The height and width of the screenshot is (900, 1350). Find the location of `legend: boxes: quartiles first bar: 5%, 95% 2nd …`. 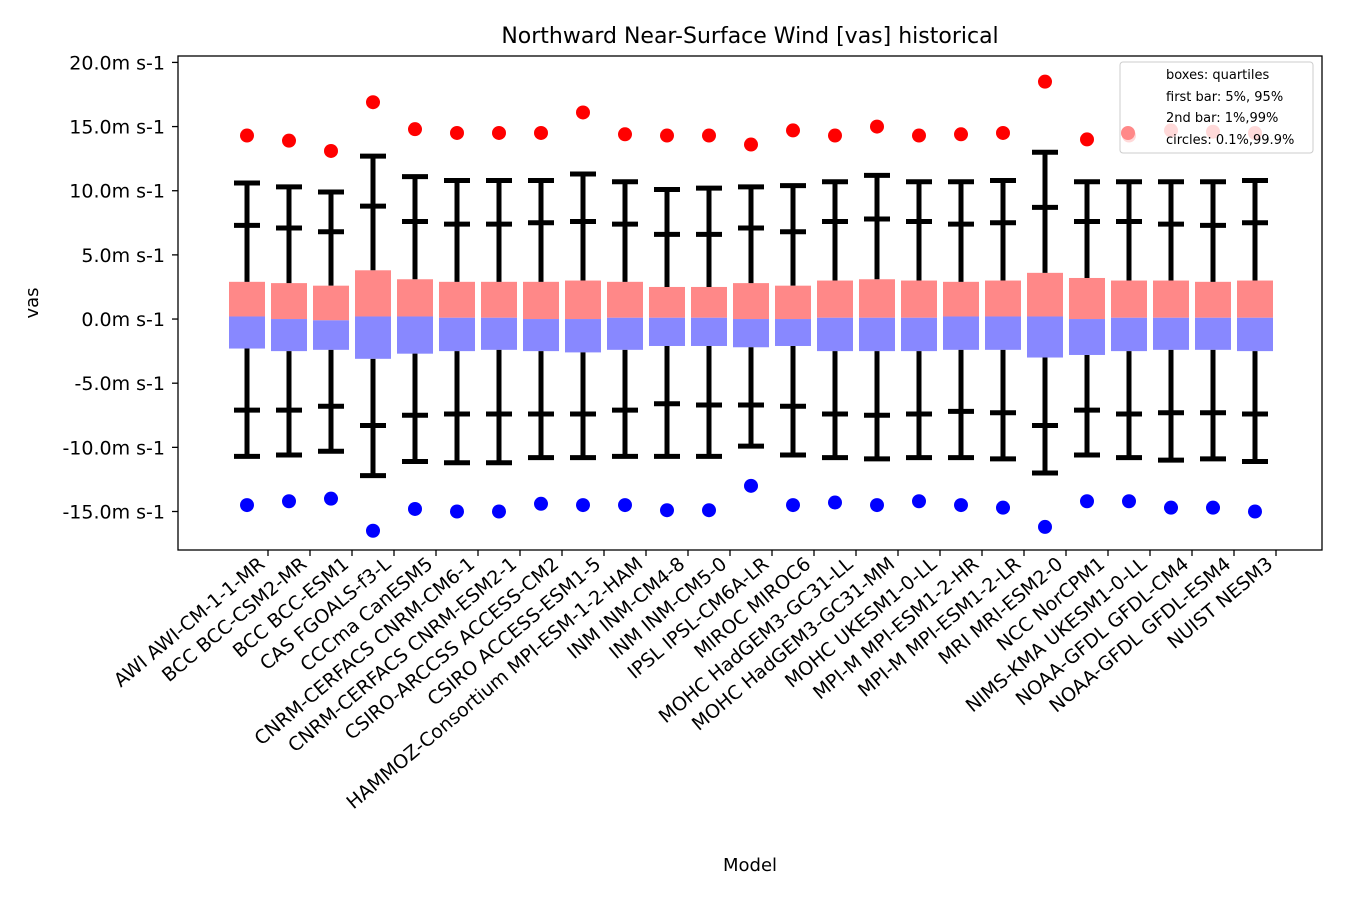

legend: boxes: quartiles first bar: 5%, 95% 2nd … is located at coordinates (1216, 107).